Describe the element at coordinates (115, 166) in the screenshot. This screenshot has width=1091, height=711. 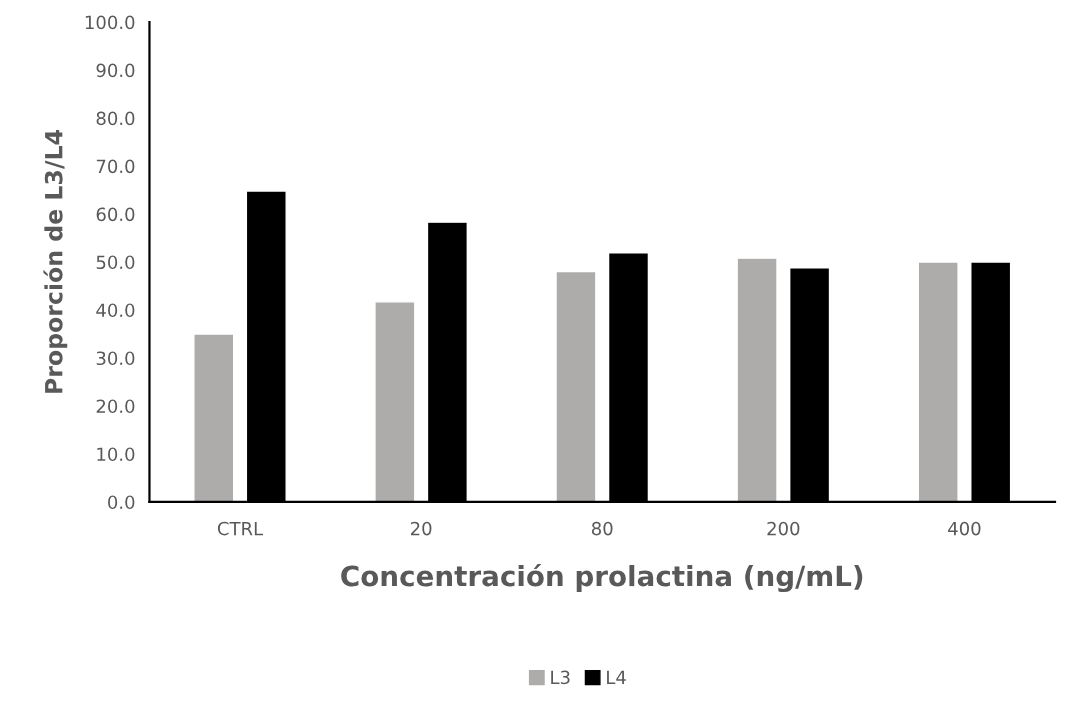
I see `y-tick-label: 70.0` at that location.